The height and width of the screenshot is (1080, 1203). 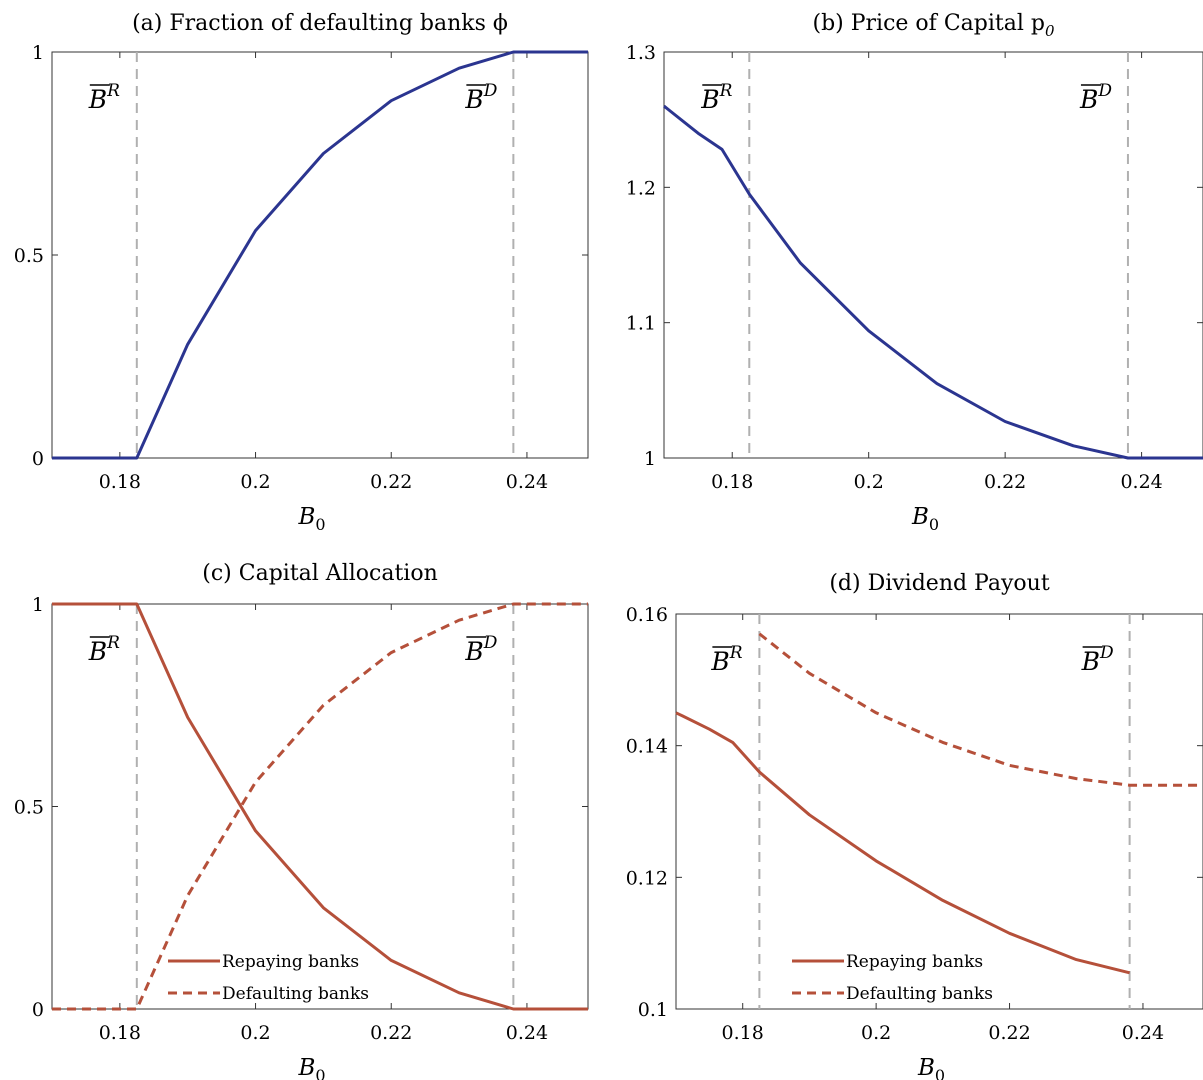 I want to click on y-tick-label: 0.14, so click(x=647, y=747).